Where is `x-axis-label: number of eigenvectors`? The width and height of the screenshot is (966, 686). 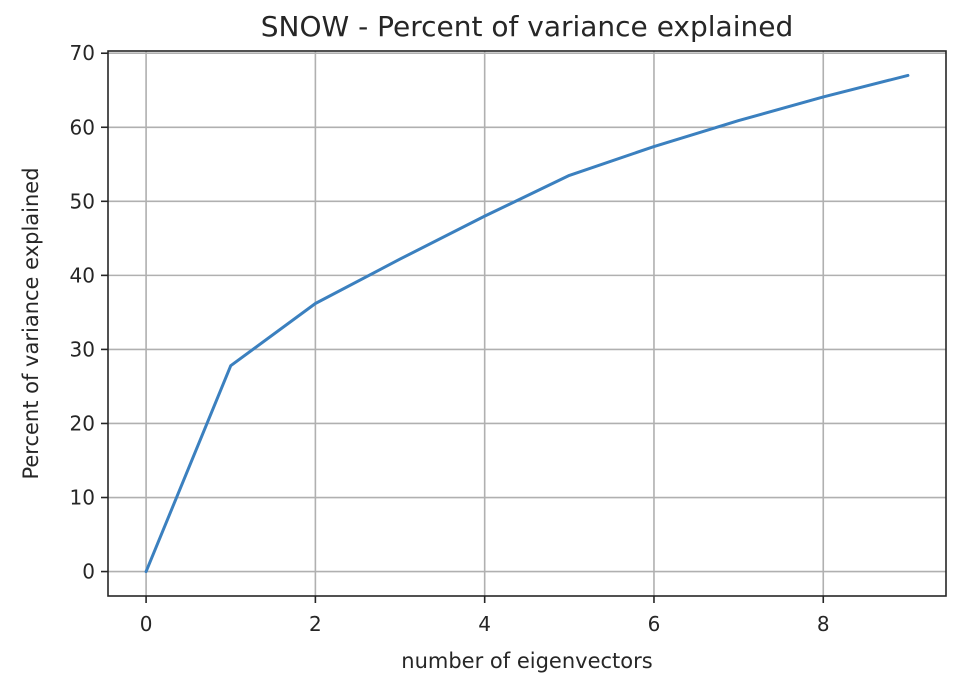
x-axis-label: number of eigenvectors is located at coordinates (526, 661).